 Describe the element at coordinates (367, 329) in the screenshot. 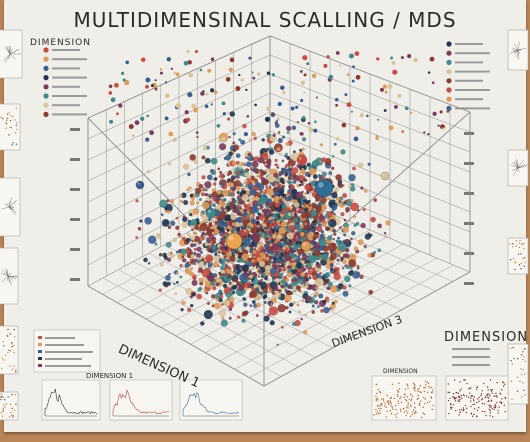

I see `box-edge` at that location.